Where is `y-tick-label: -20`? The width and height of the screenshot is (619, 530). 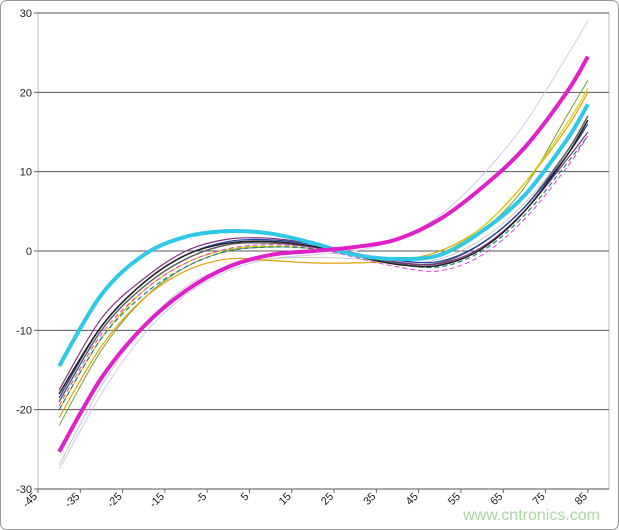 y-tick-label: -20 is located at coordinates (24, 411).